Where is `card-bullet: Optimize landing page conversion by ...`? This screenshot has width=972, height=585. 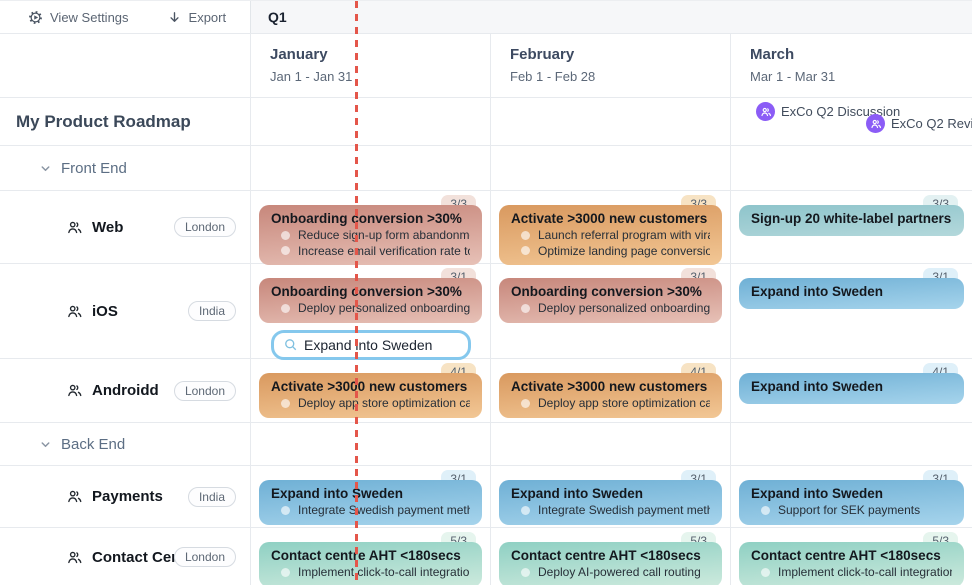 card-bullet: Optimize landing page conversion by ... is located at coordinates (610, 251).